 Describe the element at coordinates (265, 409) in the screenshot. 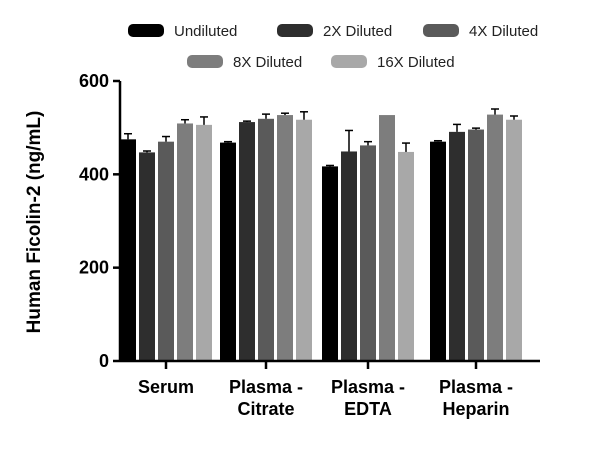

I see `x-tick-label: Citrate` at that location.